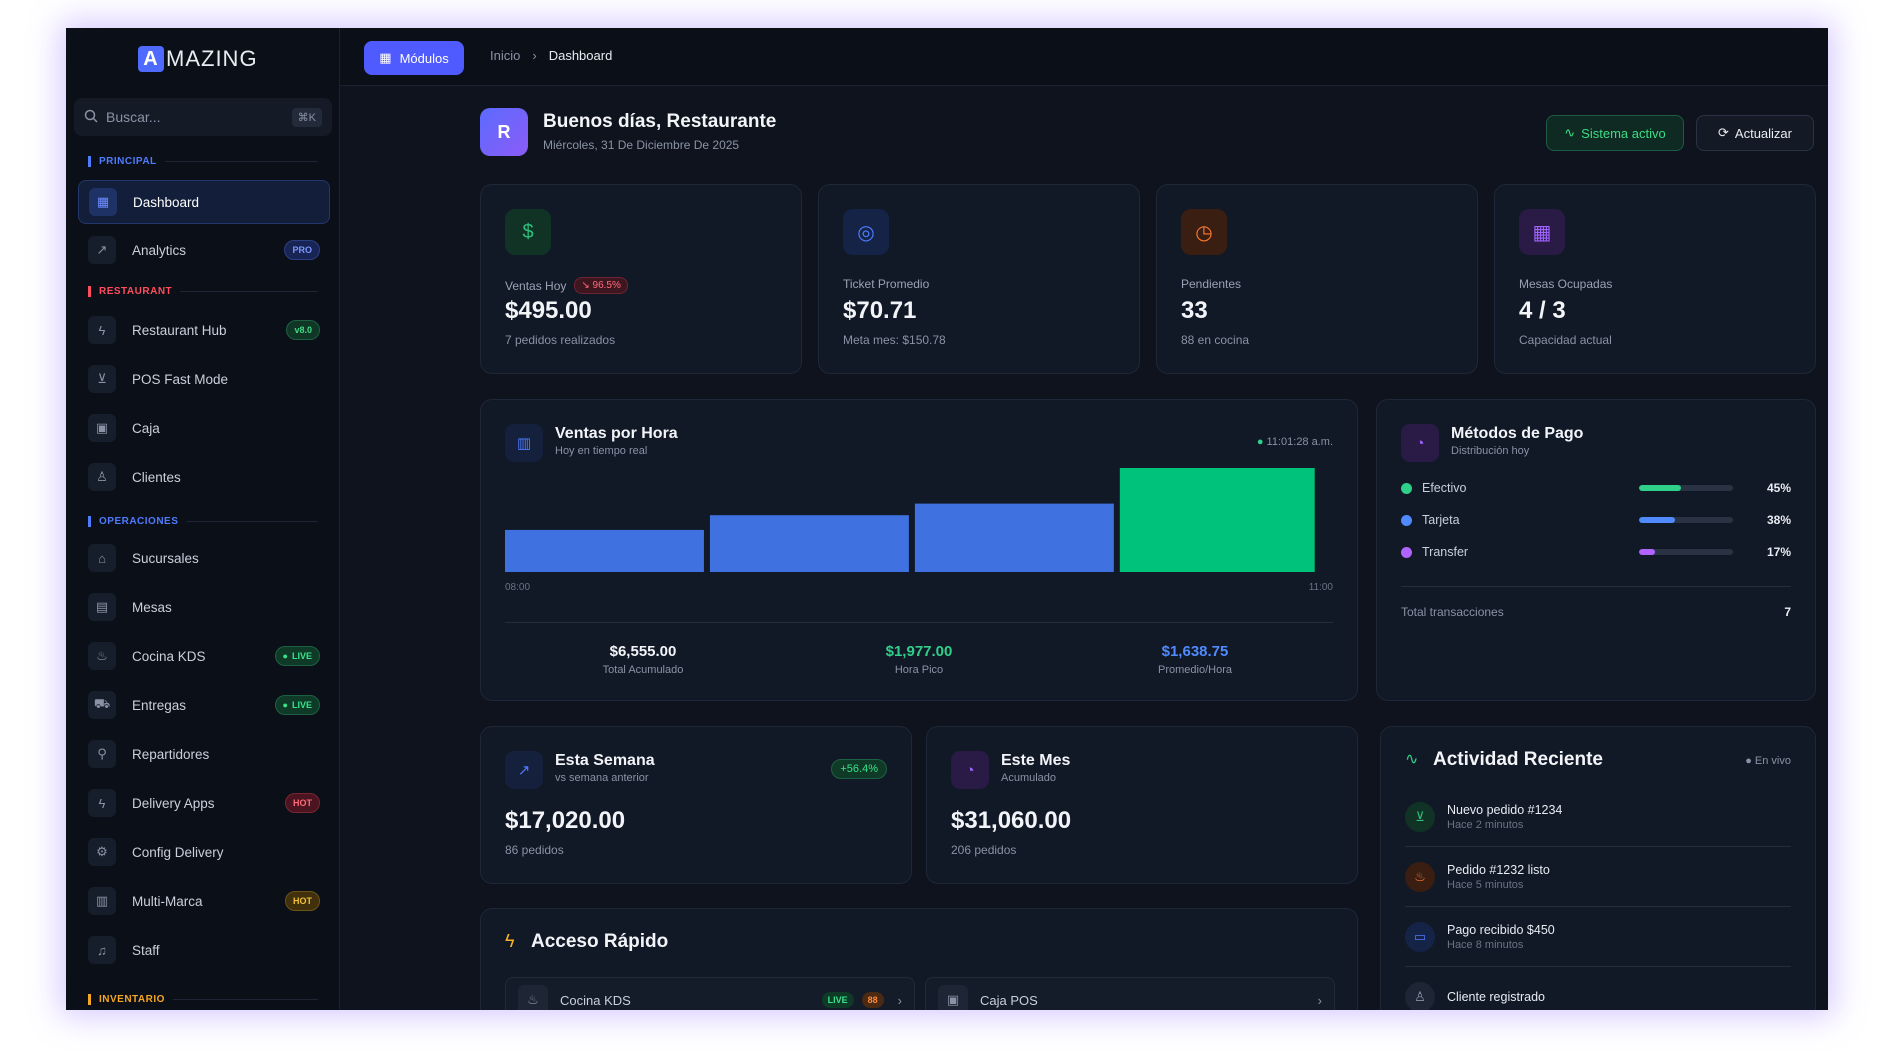 This screenshot has width=1891, height=1059. Describe the element at coordinates (524, 443) in the screenshot. I see `bar-chart-icon: ▥` at that location.